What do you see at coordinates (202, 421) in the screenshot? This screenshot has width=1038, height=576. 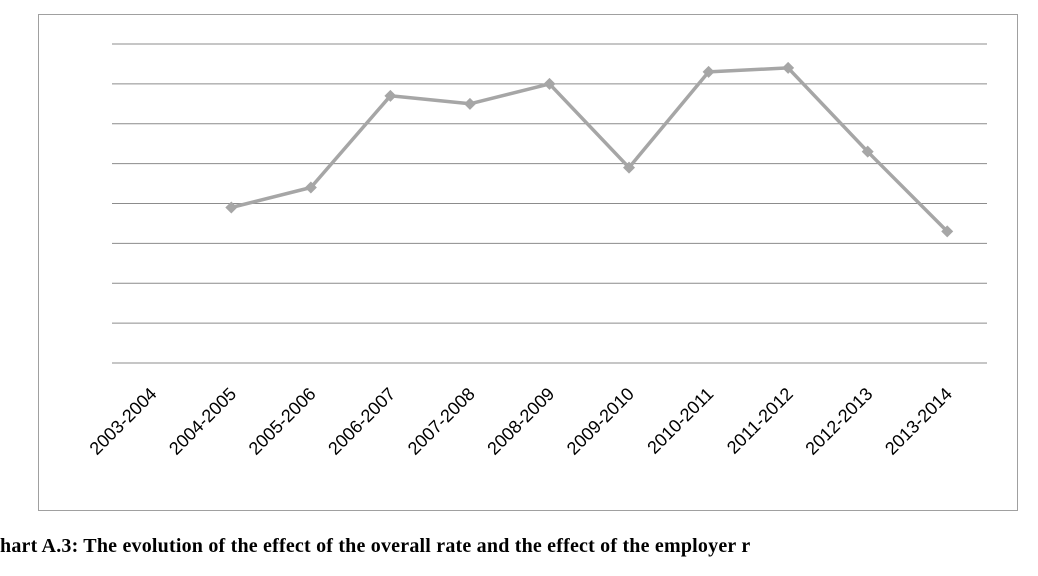 I see `x-tick-label: 2004-2005` at bounding box center [202, 421].